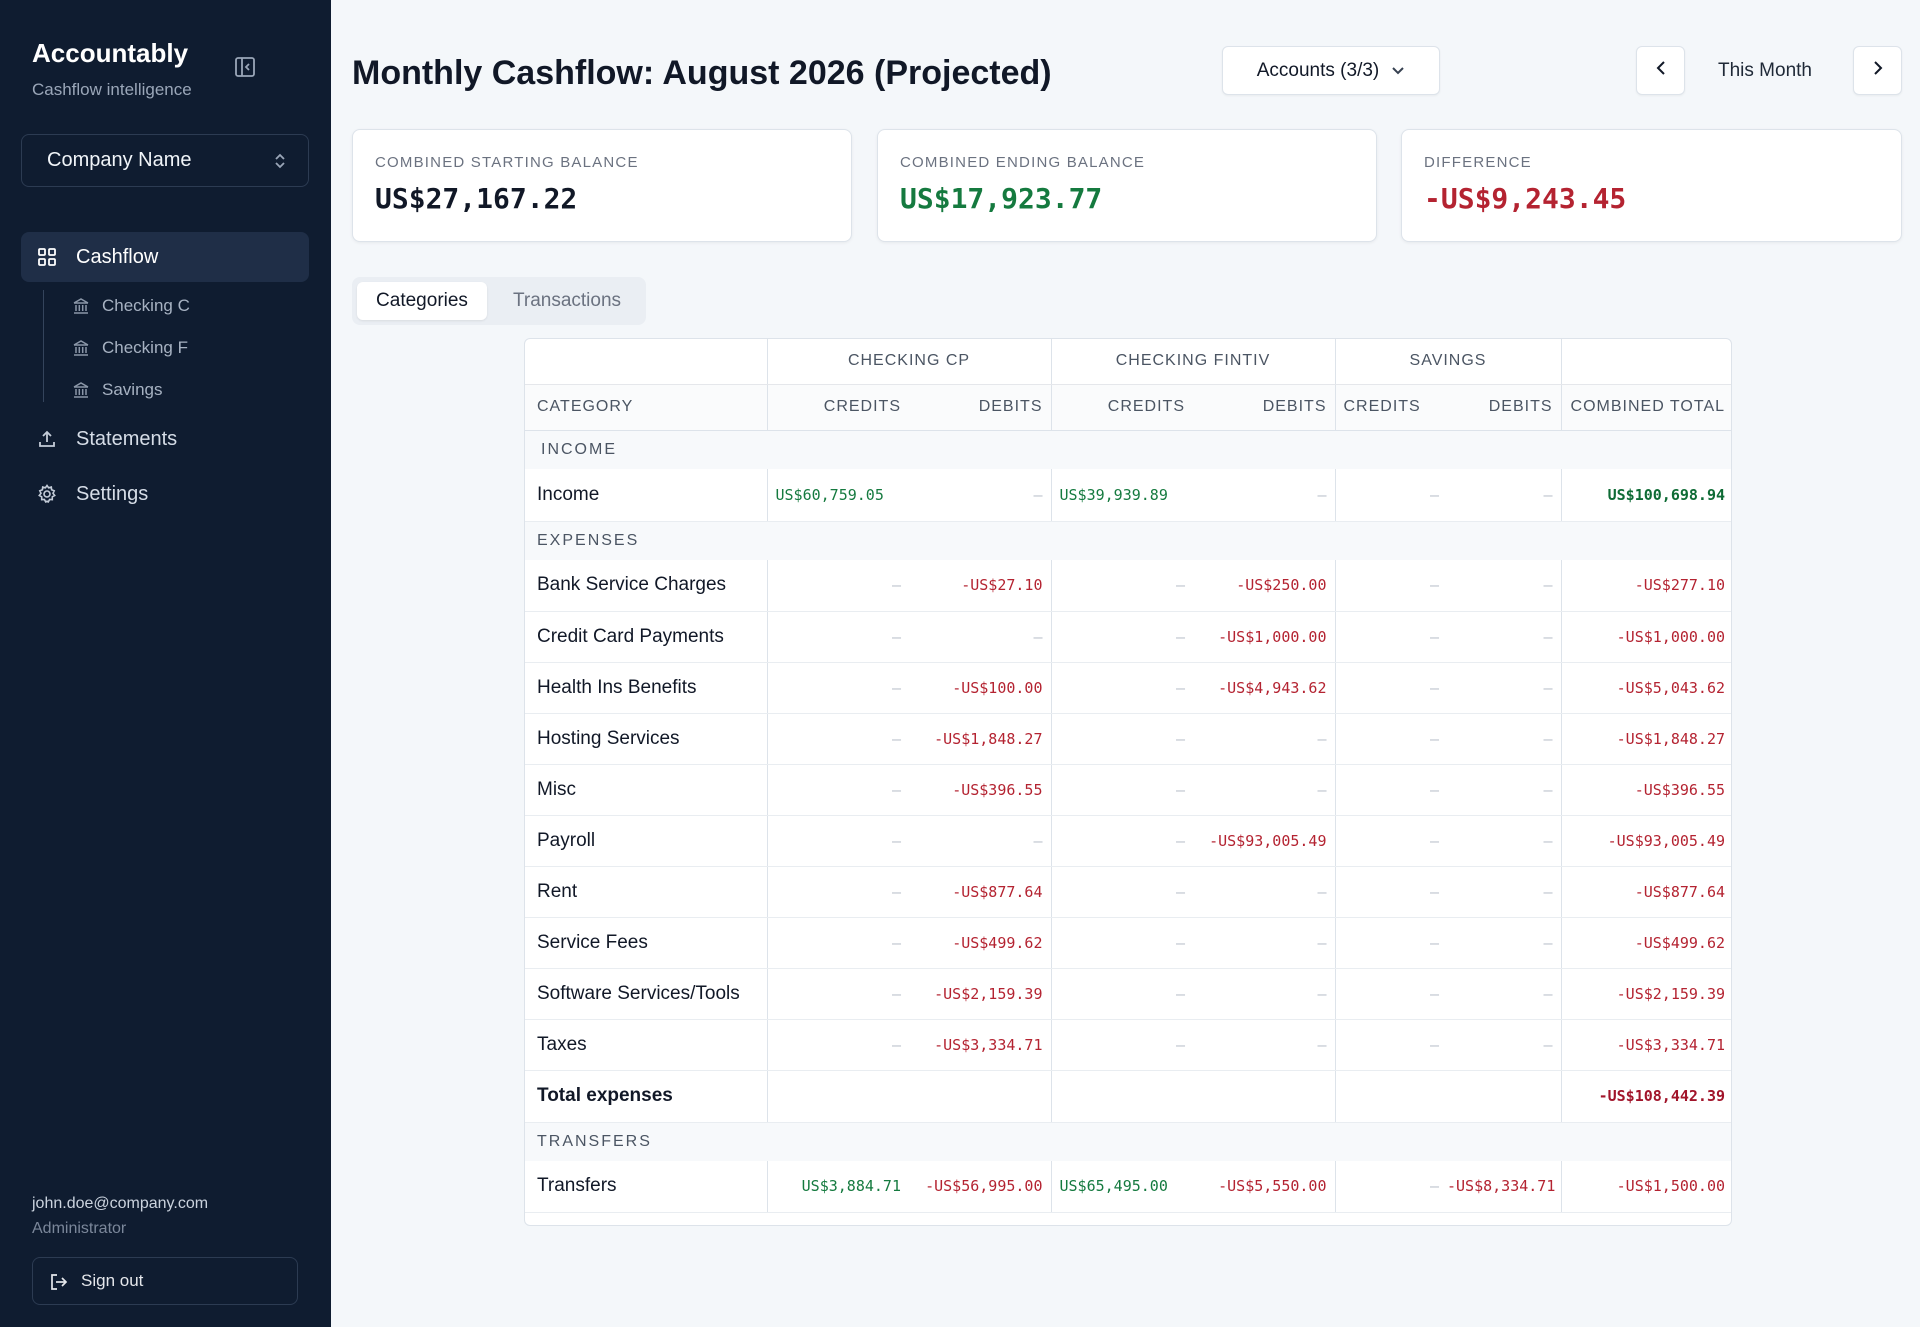 This screenshot has width=1920, height=1327. Describe the element at coordinates (1192, 362) in the screenshot. I see `group-header-checking-fintiv: CHECKING FINTIV` at that location.